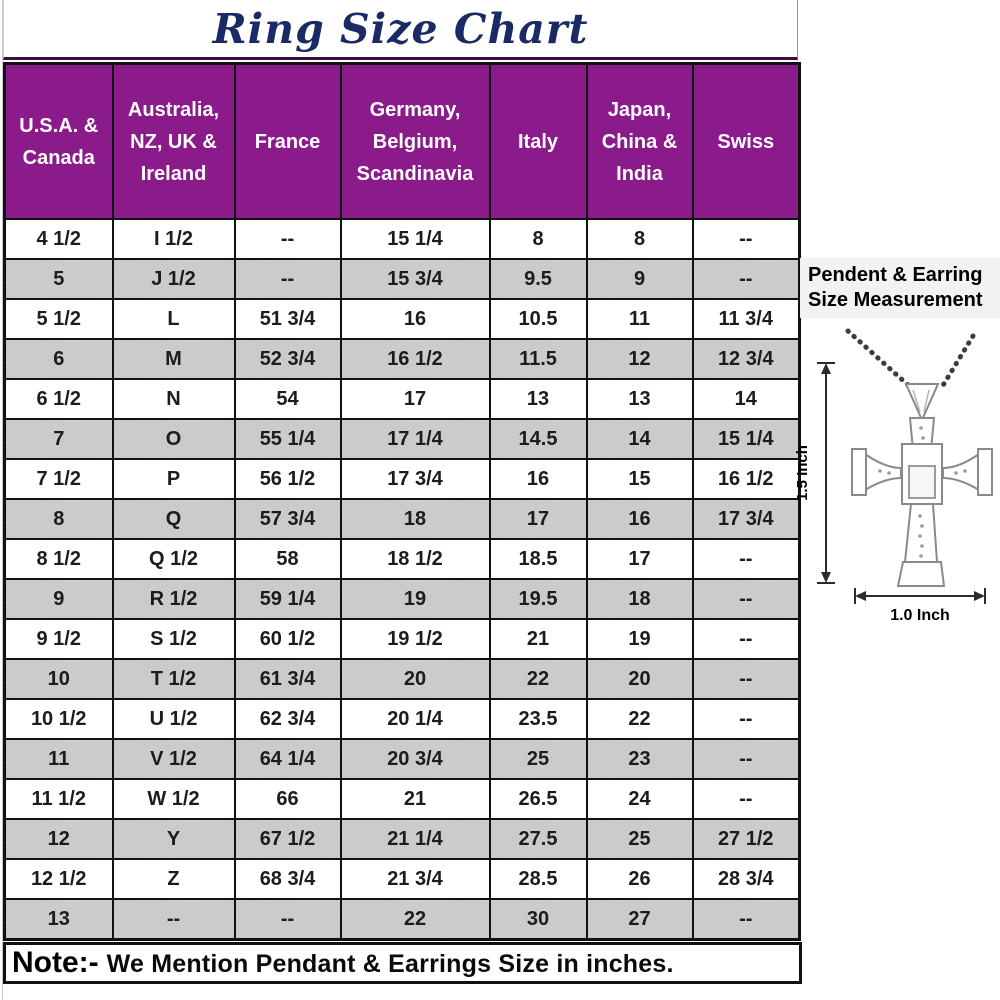 This screenshot has width=1000, height=1000. Describe the element at coordinates (402, 639) in the screenshot. I see `table-row: 9 1/2 S 1/2 60 1/2 19 1/2 21 19 --` at that location.